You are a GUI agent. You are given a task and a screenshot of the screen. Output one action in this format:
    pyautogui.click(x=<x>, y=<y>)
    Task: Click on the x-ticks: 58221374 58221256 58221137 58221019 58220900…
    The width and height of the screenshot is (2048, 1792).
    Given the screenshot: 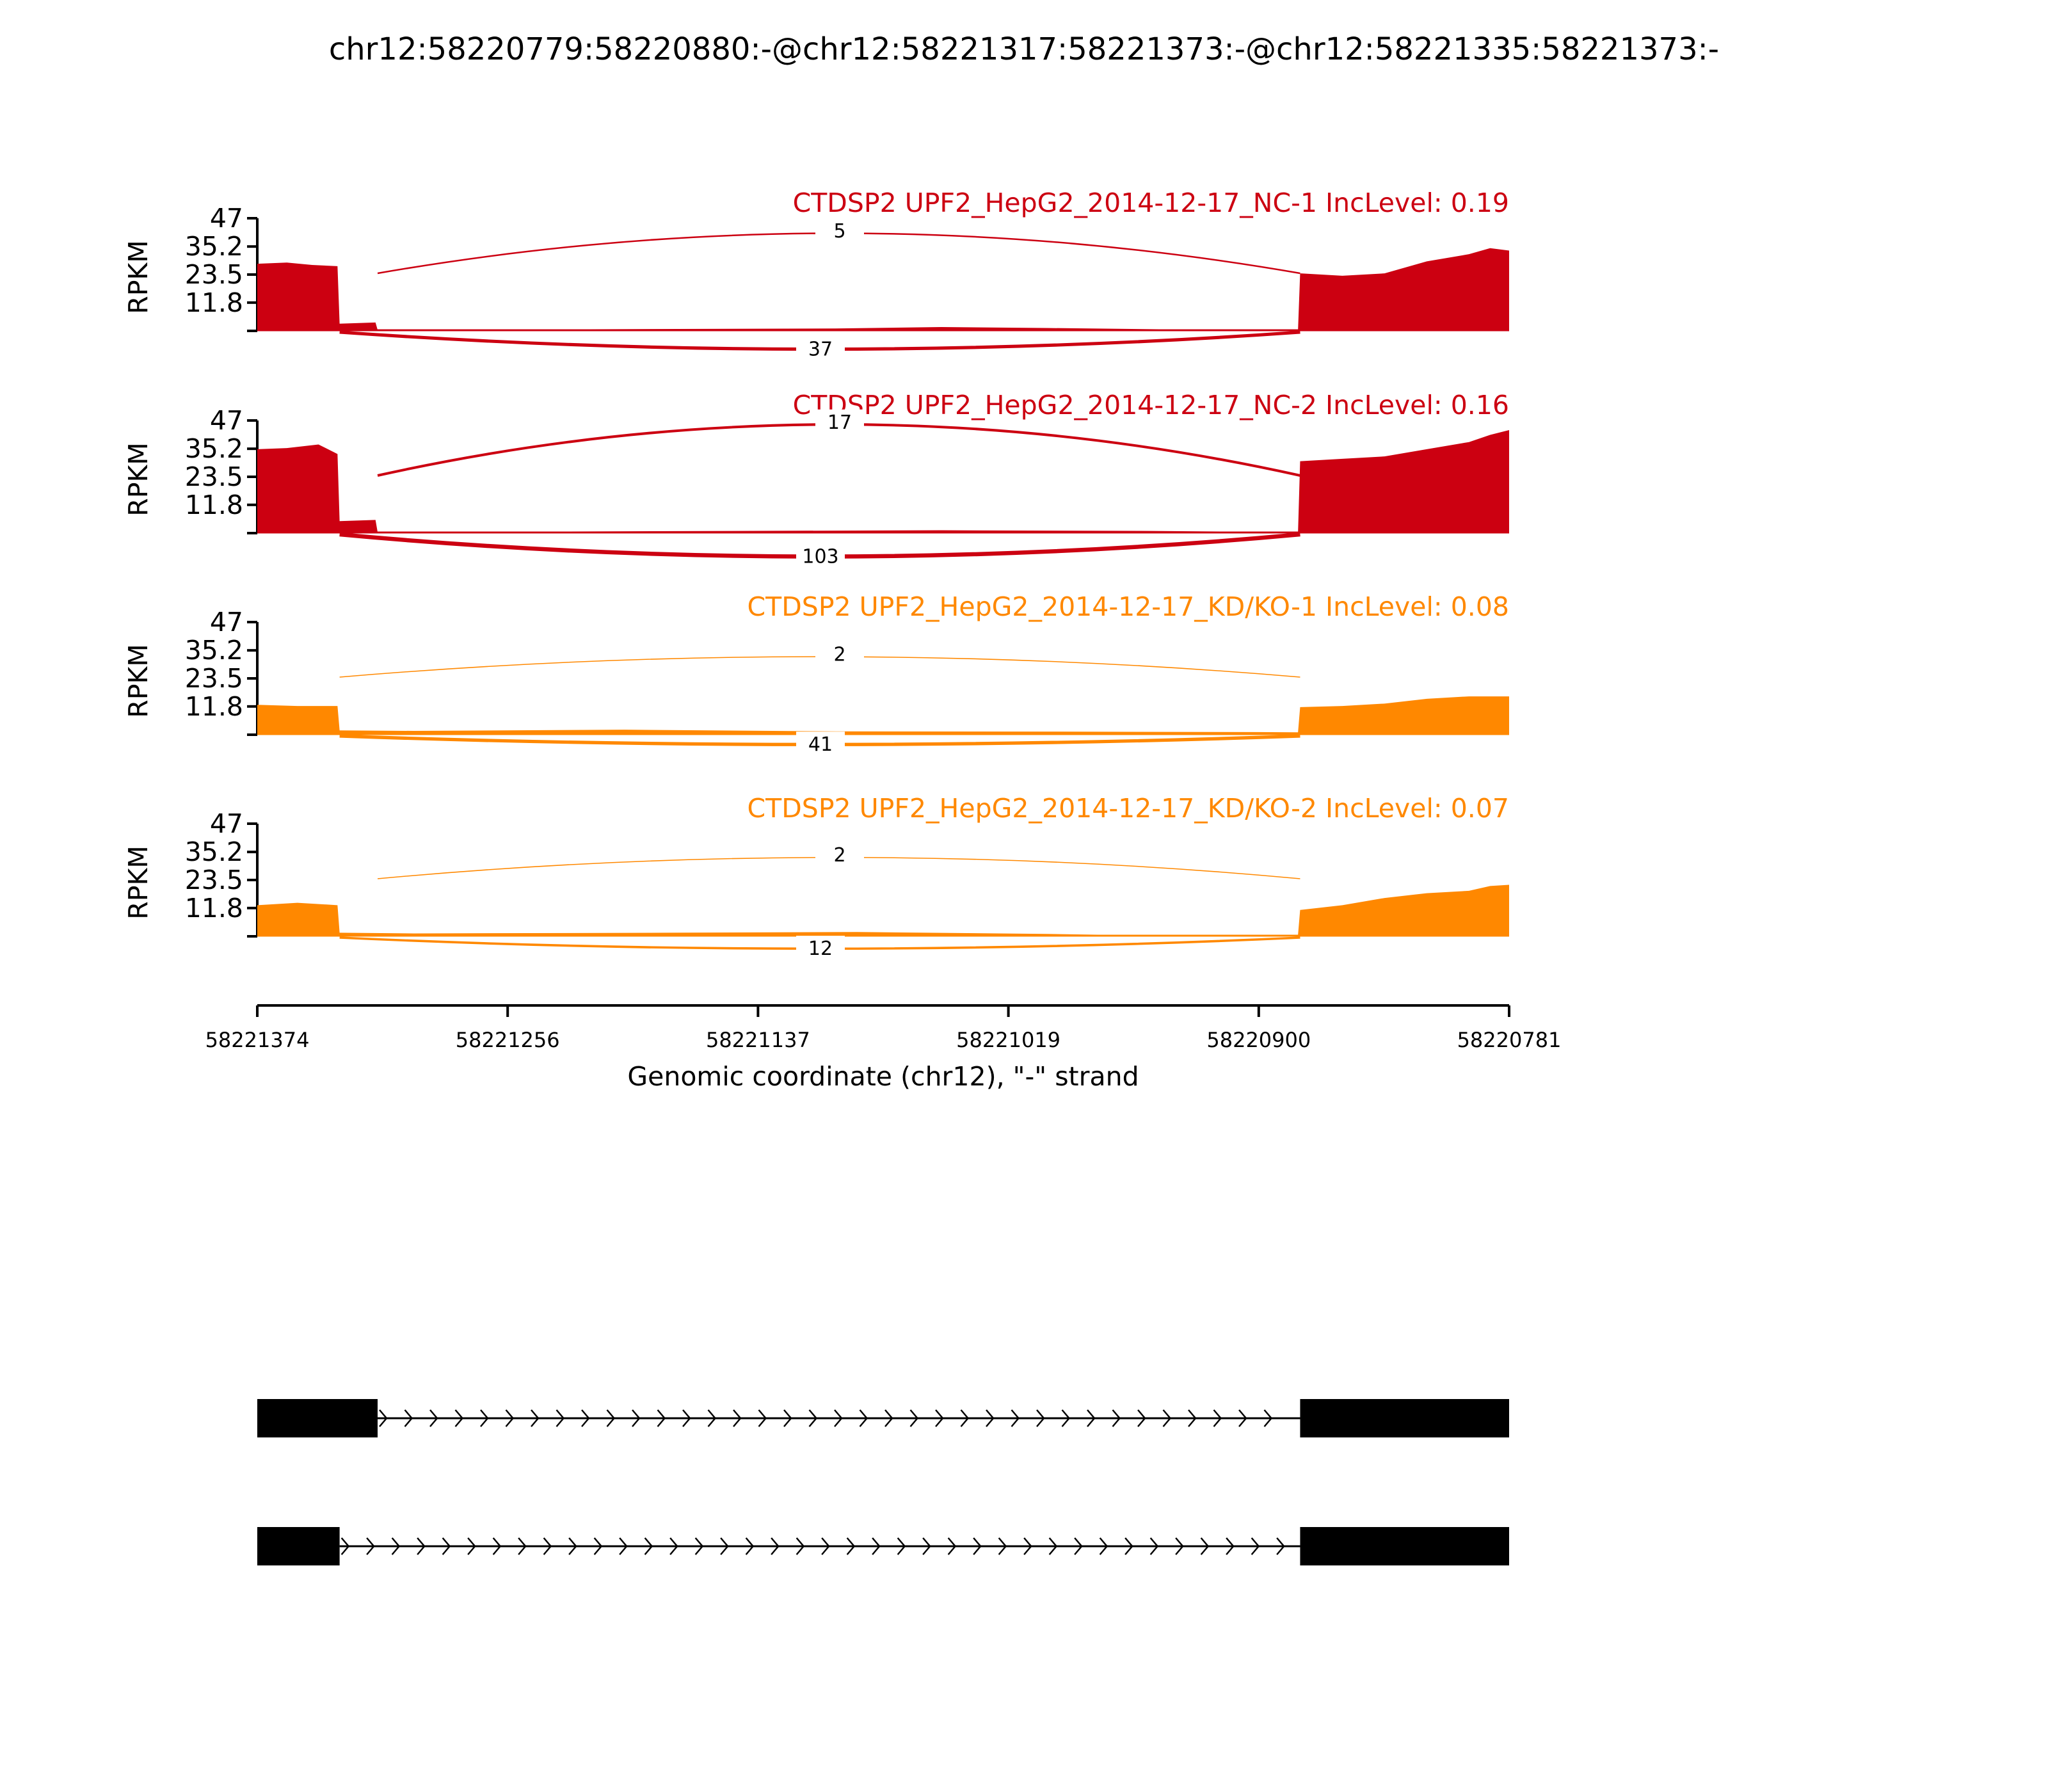 What is the action you would take?
    pyautogui.click(x=883, y=1028)
    